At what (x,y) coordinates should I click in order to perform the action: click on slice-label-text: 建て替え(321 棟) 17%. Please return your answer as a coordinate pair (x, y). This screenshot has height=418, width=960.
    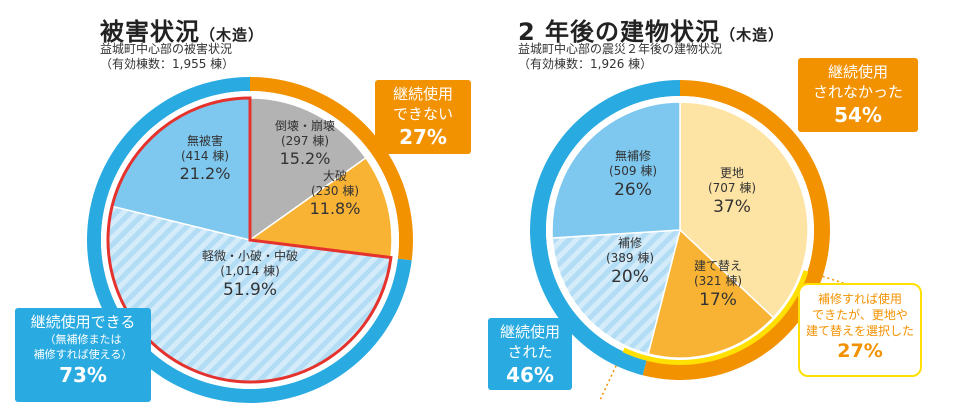
    Looking at the image, I should click on (718, 284).